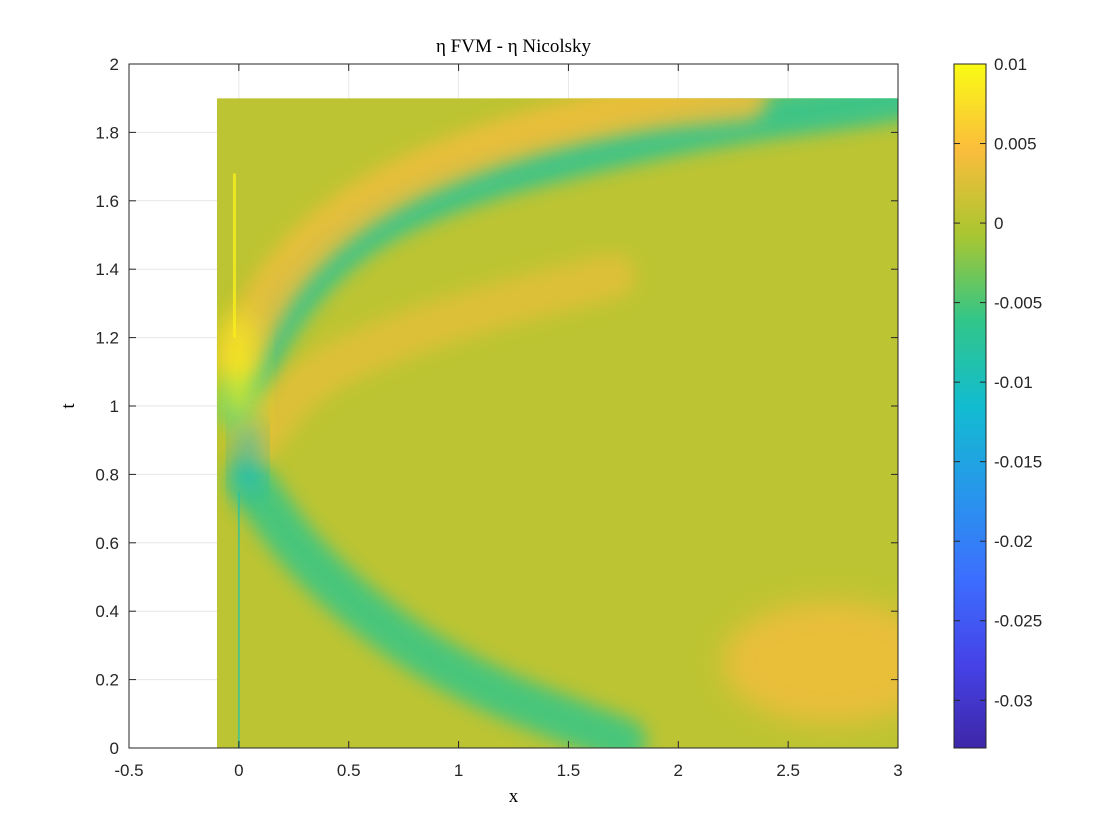  I want to click on chart-title: η FVM - η Nicolsky, so click(513, 46).